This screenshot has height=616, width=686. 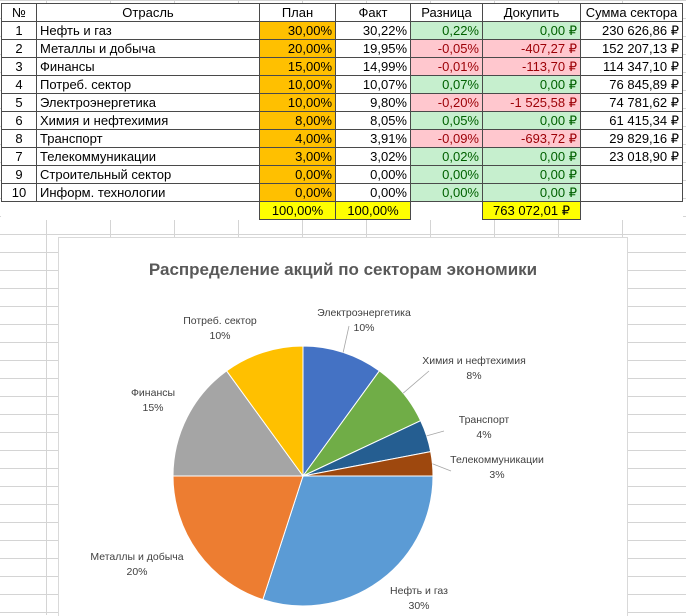 What do you see at coordinates (19, 102) in the screenshot?
I see `cell-num: 5` at bounding box center [19, 102].